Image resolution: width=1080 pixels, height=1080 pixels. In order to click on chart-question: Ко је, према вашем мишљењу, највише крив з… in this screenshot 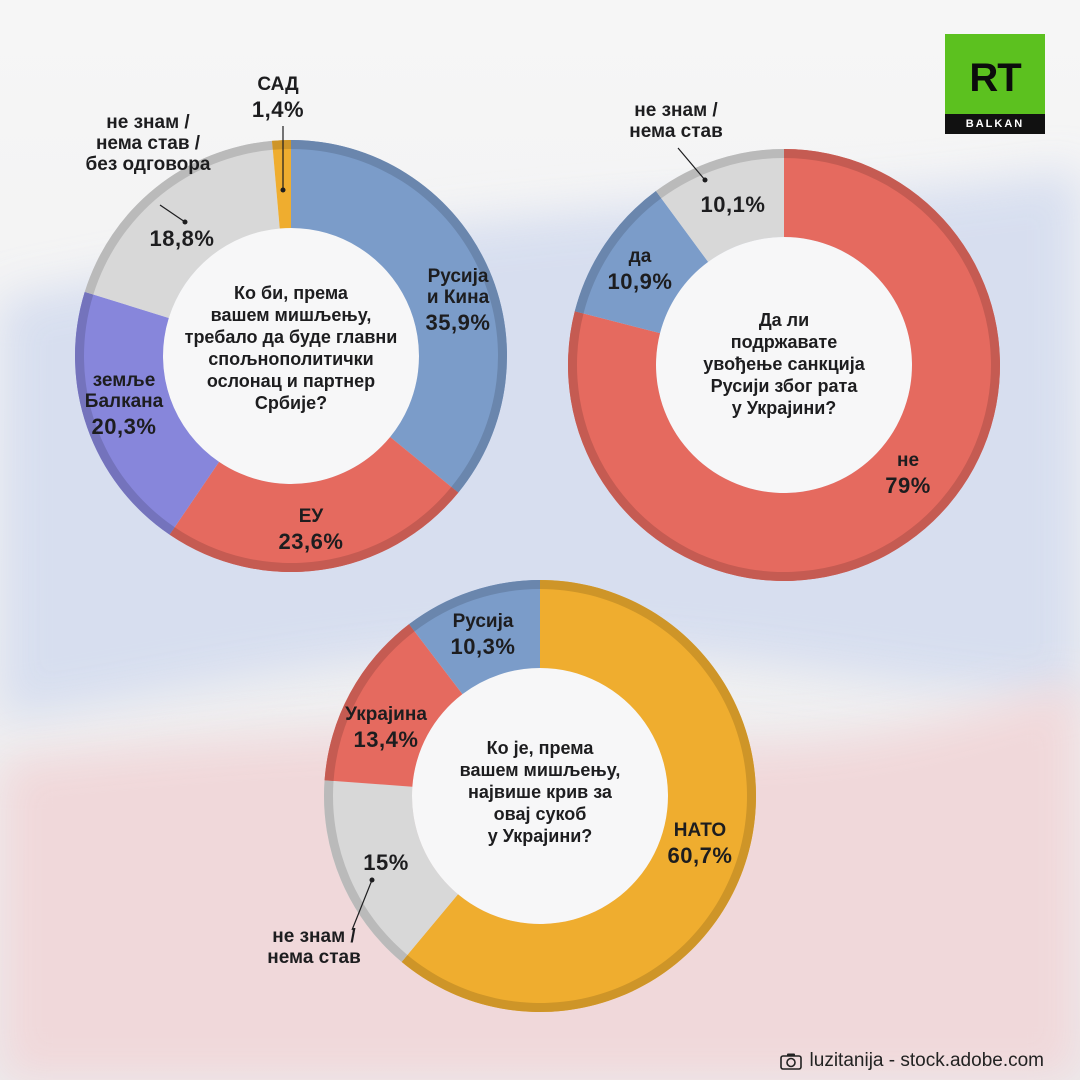, I will do `click(540, 792)`.